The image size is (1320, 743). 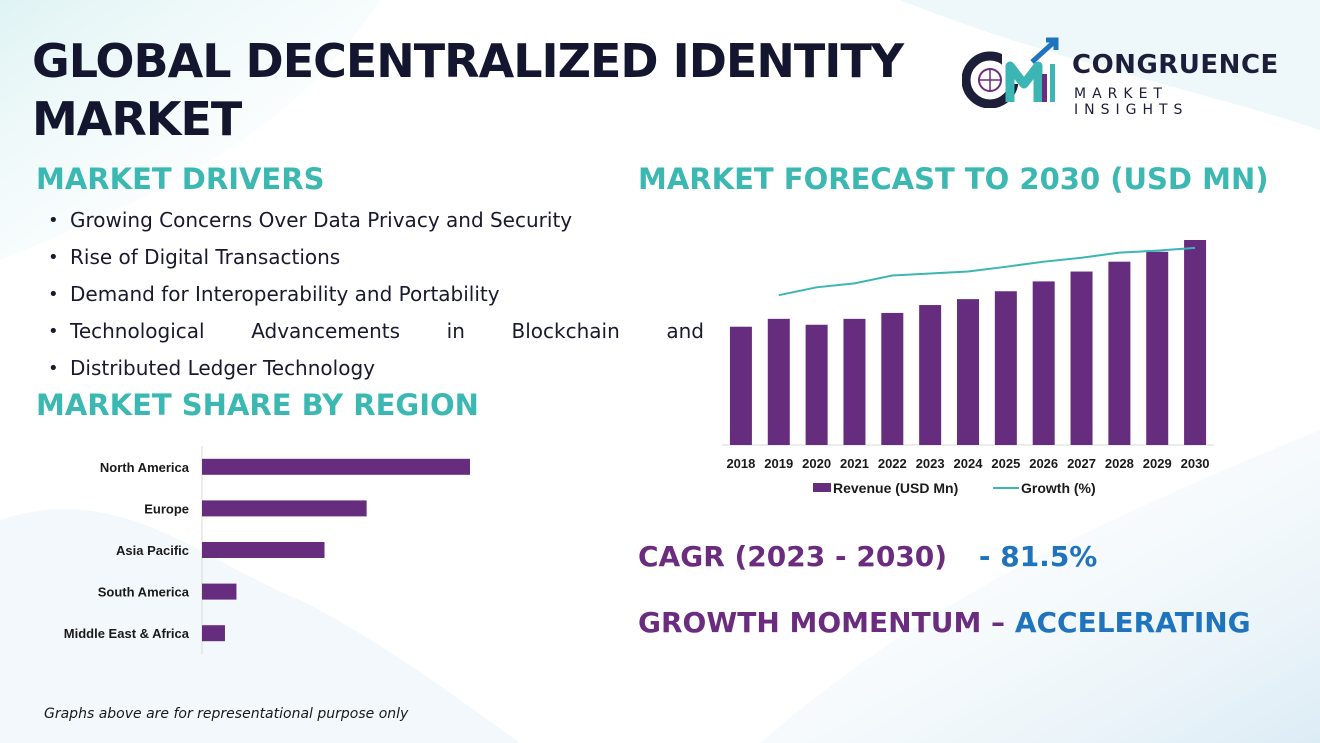 I want to click on page-title: GLOBAL DECENTRALIZED IDENTITY MARKET, so click(x=468, y=90).